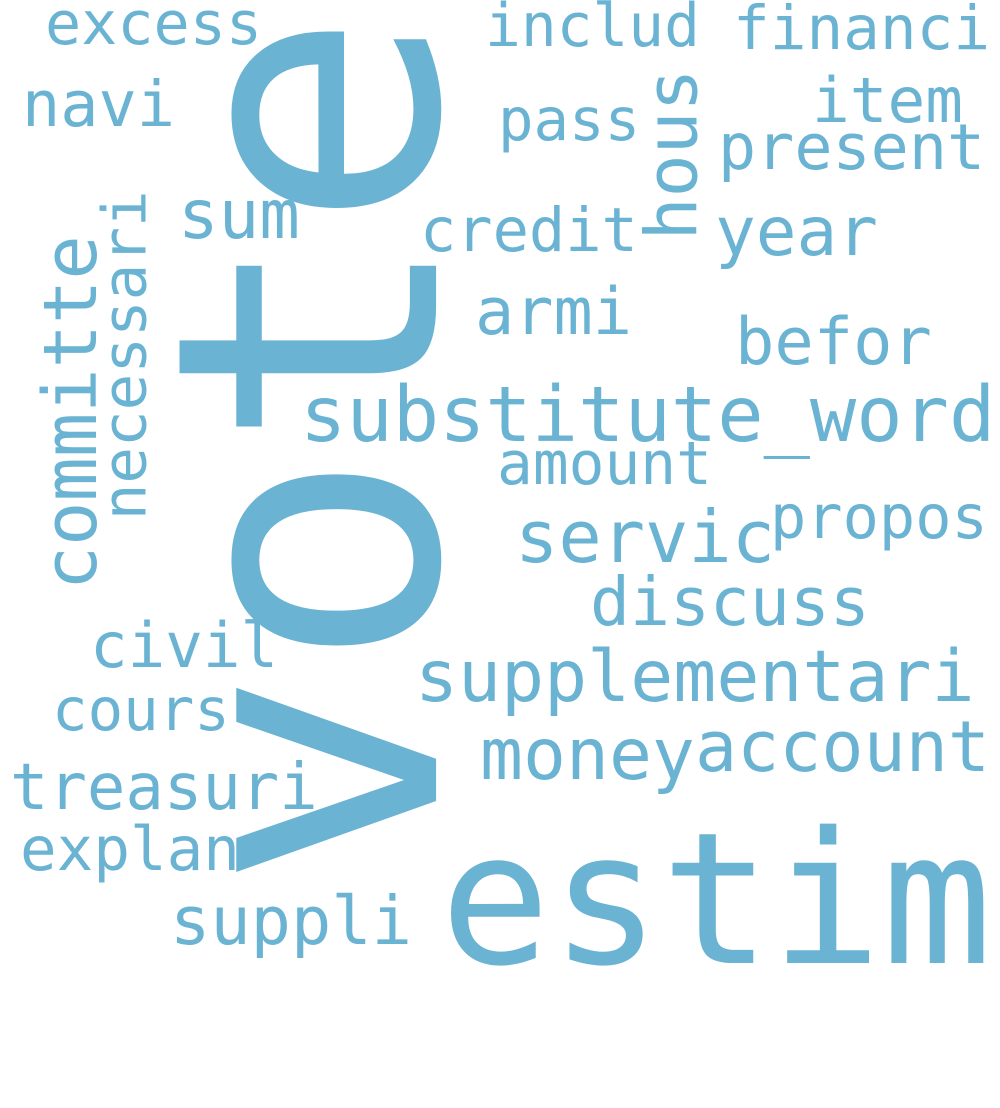 The width and height of the screenshot is (1000, 1108). Describe the element at coordinates (164, 787) in the screenshot. I see `word-treasuri: treasuri` at that location.